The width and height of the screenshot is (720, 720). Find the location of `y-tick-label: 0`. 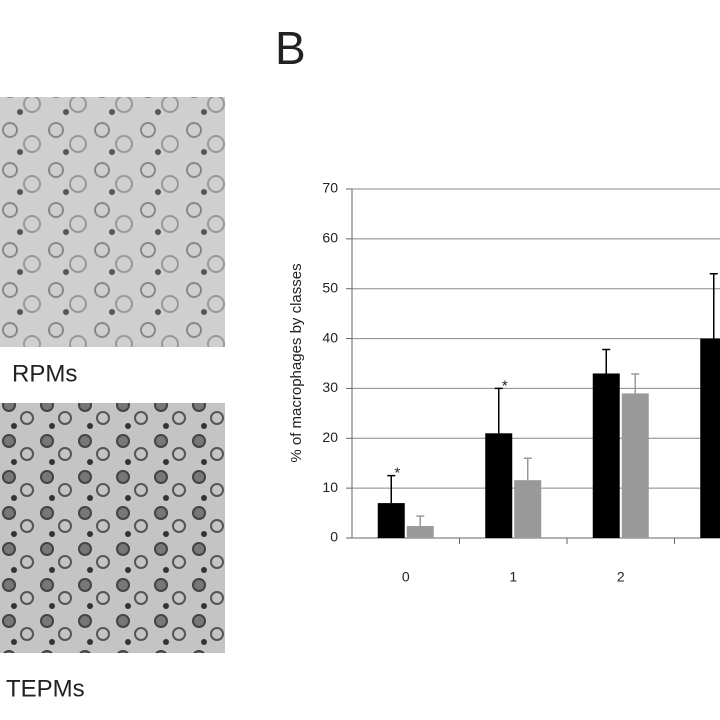

y-tick-label: 0 is located at coordinates (334, 537).